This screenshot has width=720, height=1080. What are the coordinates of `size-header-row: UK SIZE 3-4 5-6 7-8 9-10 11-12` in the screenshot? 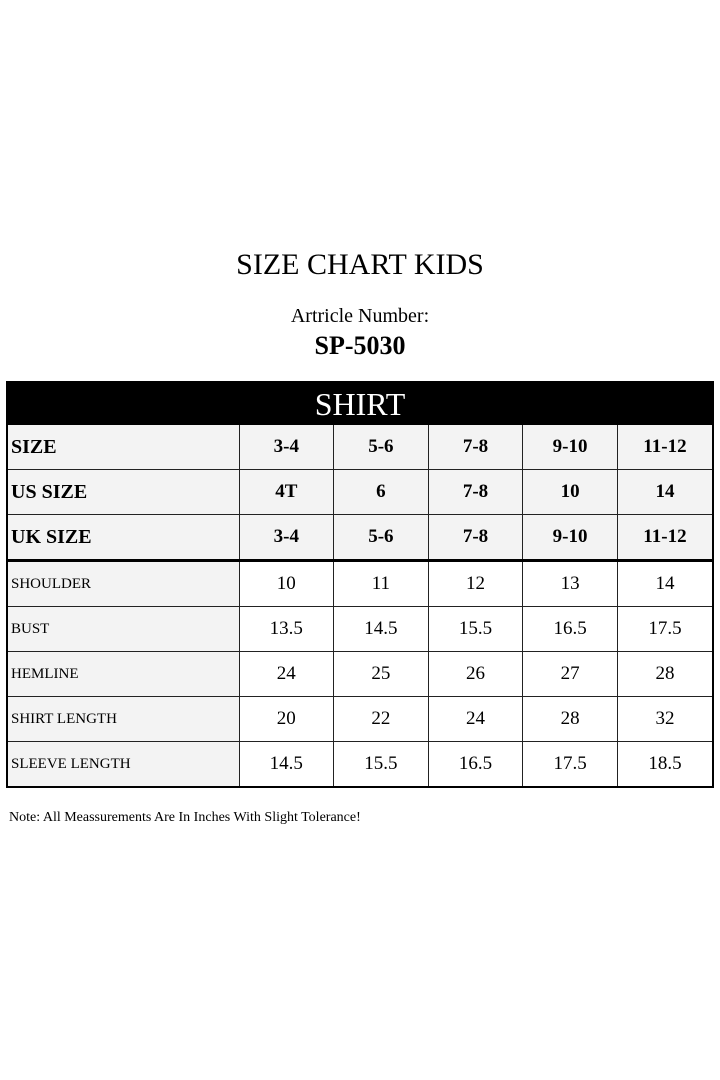 It's located at (360, 538).